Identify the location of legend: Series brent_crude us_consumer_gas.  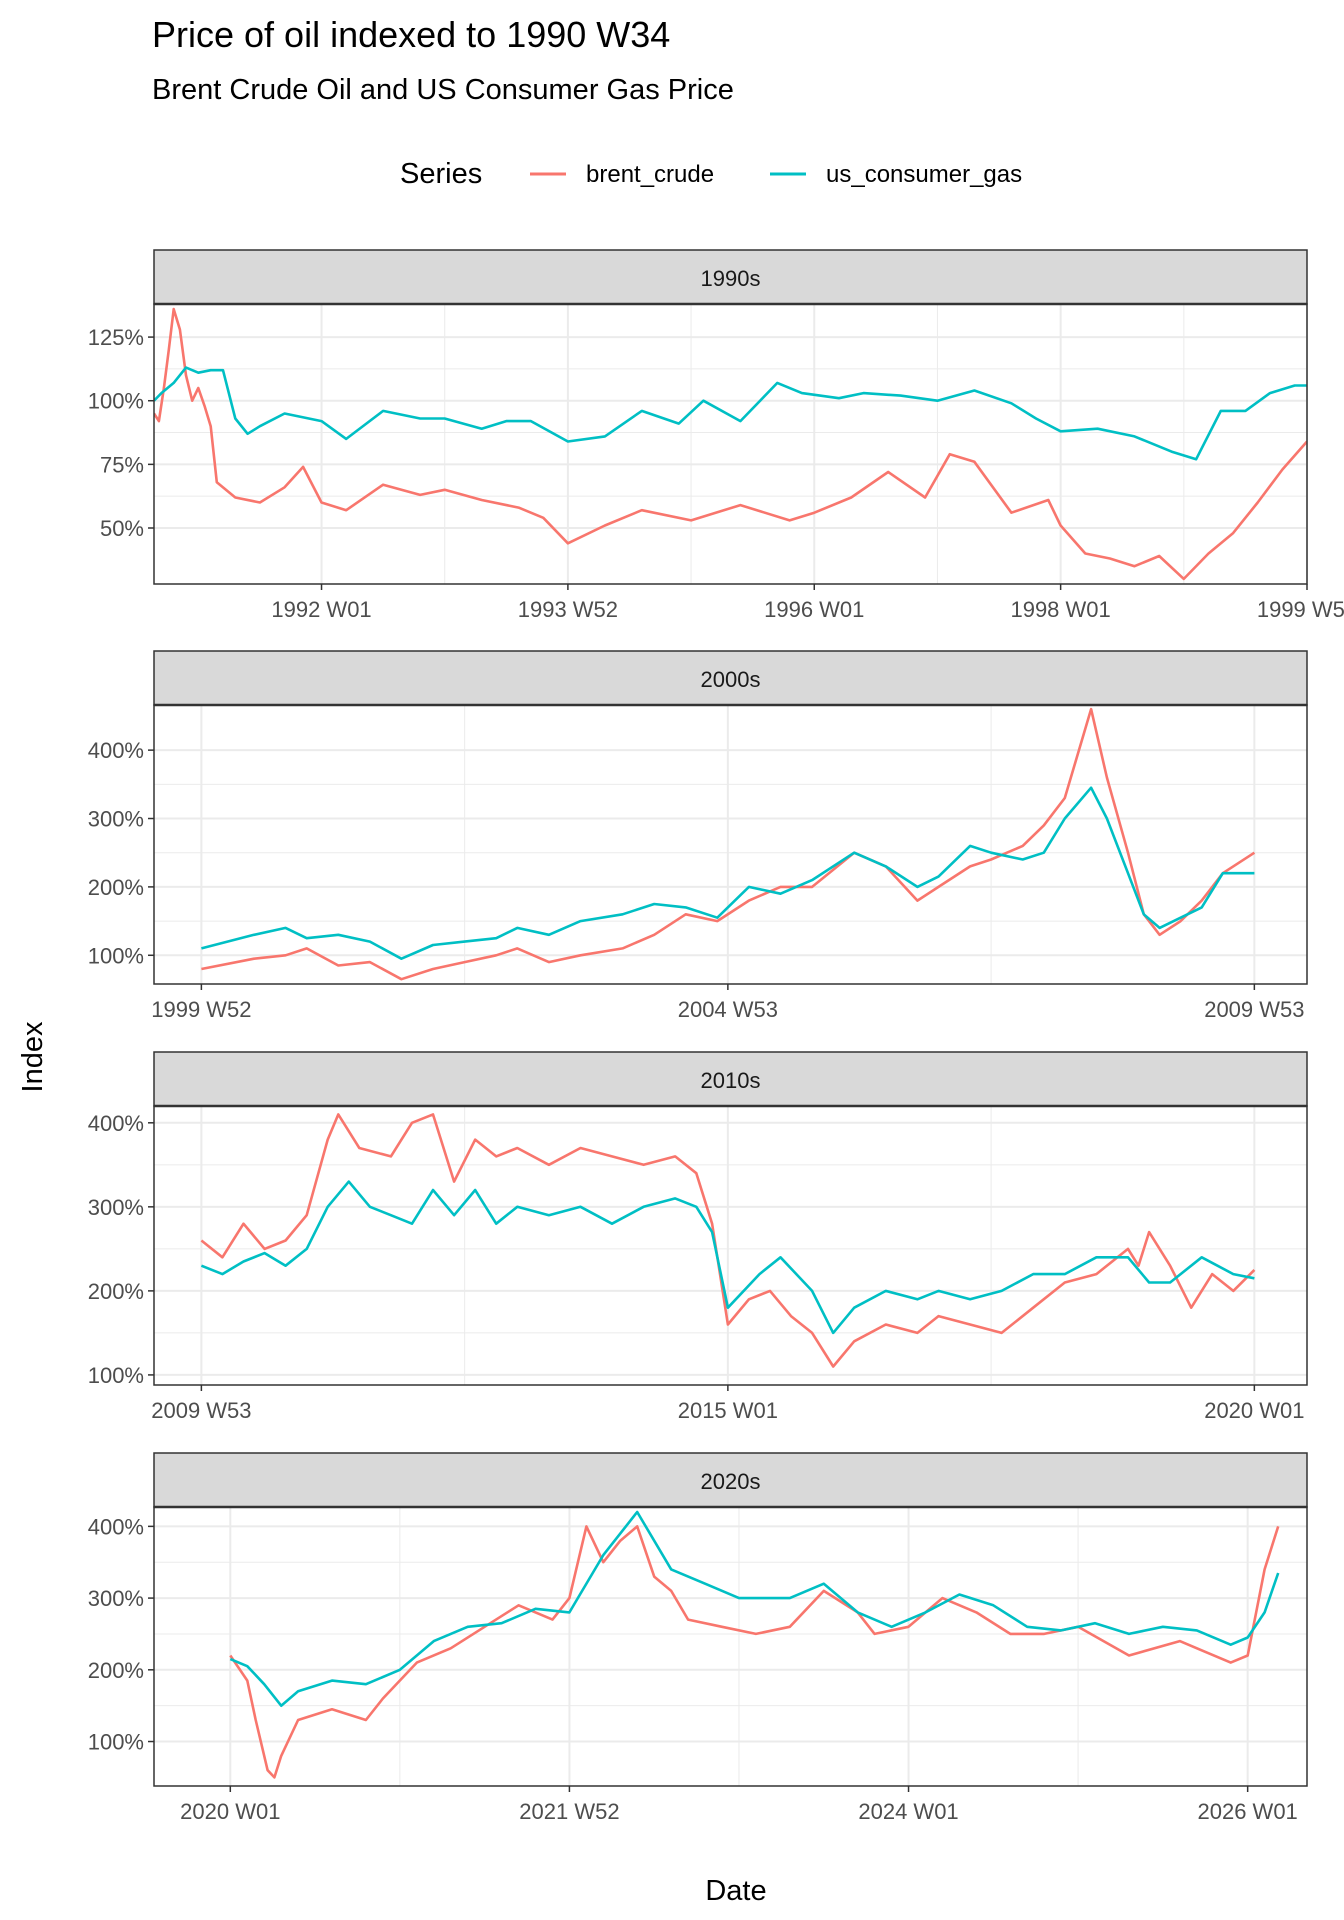
(711, 174).